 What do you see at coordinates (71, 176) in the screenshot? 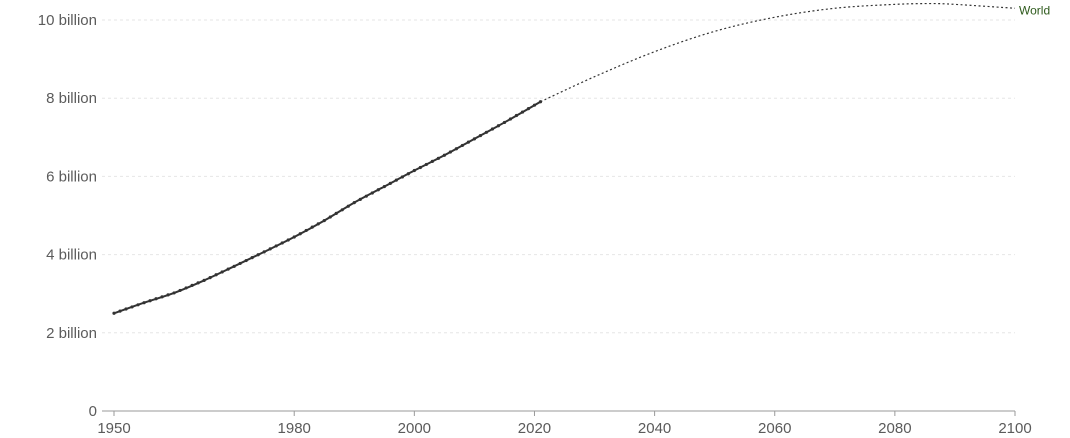
I see `y-tick-label: 6 billion` at bounding box center [71, 176].